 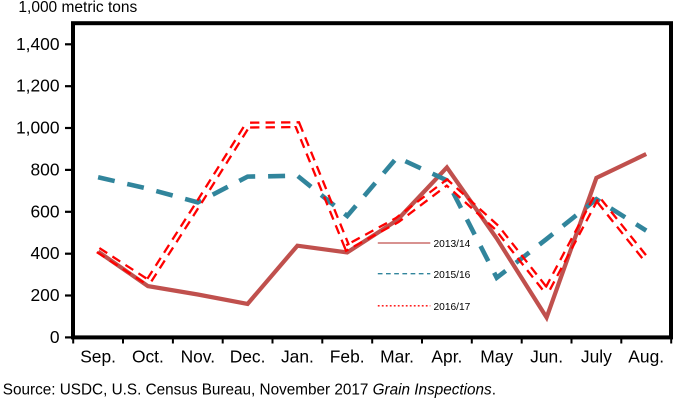 I want to click on svg-text: Jun., so click(x=546, y=357).